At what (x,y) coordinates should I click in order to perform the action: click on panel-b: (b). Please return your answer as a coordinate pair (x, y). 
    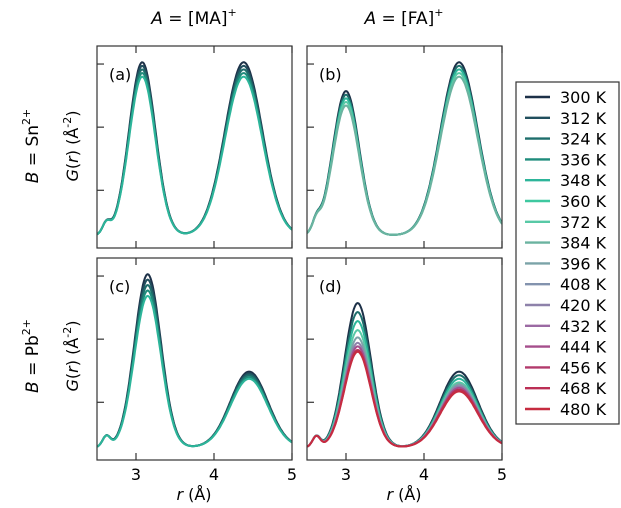
    Looking at the image, I should click on (404, 147).